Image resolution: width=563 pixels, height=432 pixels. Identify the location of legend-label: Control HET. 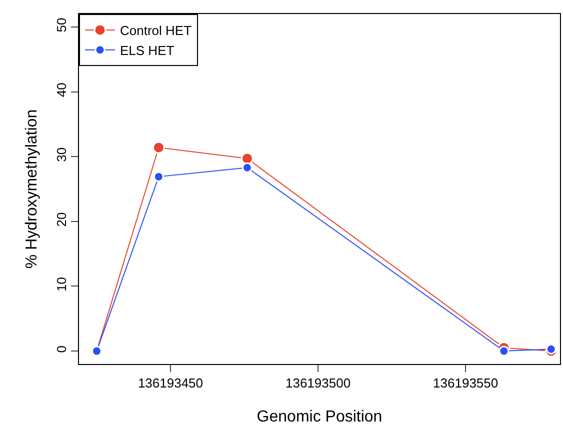
(156, 30).